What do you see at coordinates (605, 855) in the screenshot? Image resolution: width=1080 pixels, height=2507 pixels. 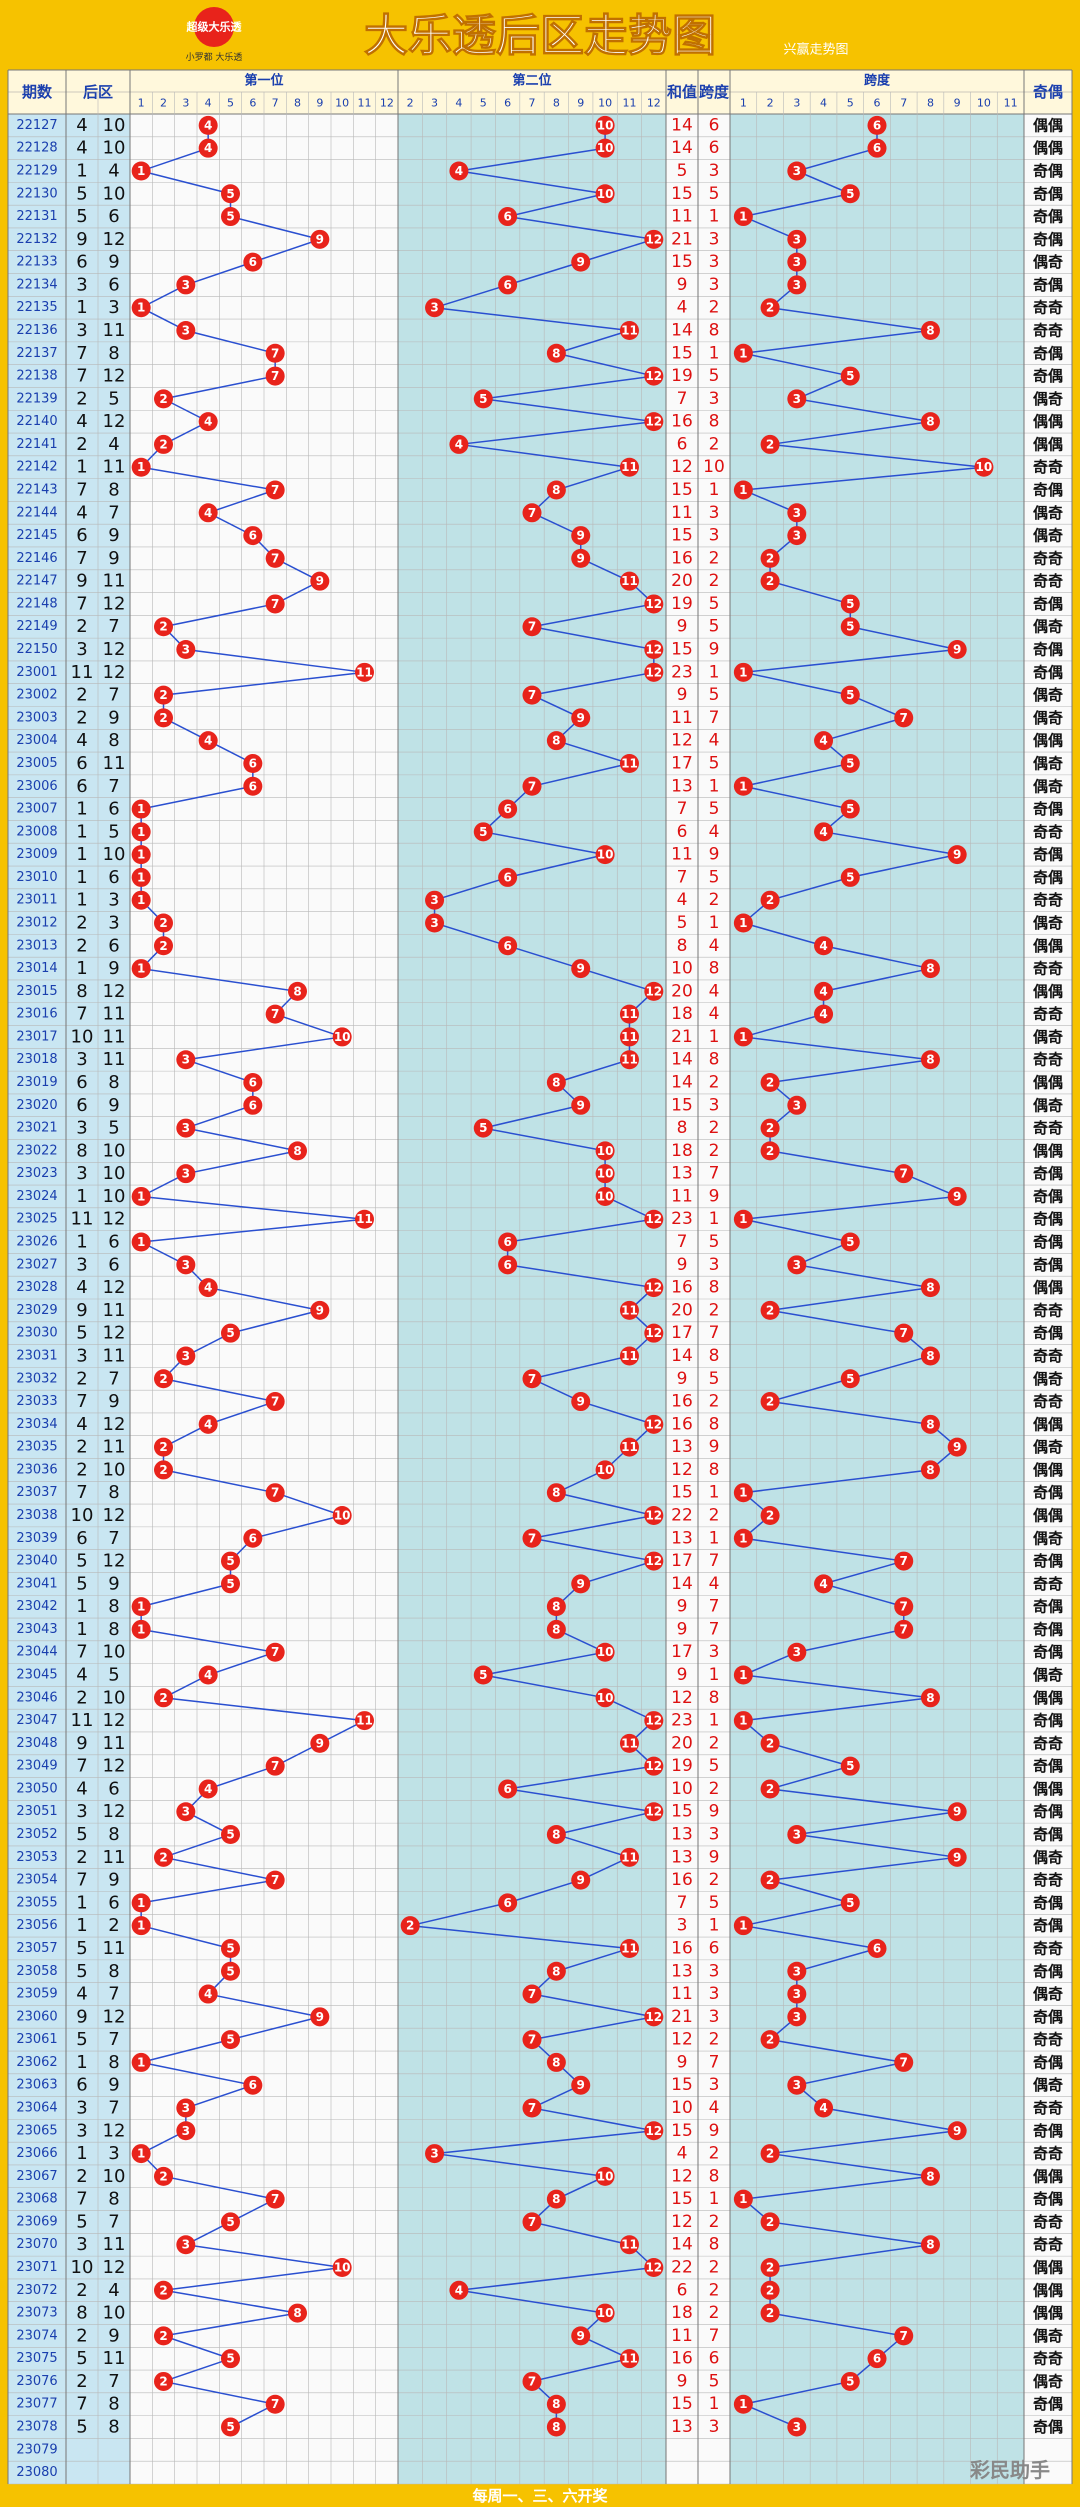 I see `ball-label: 10` at bounding box center [605, 855].